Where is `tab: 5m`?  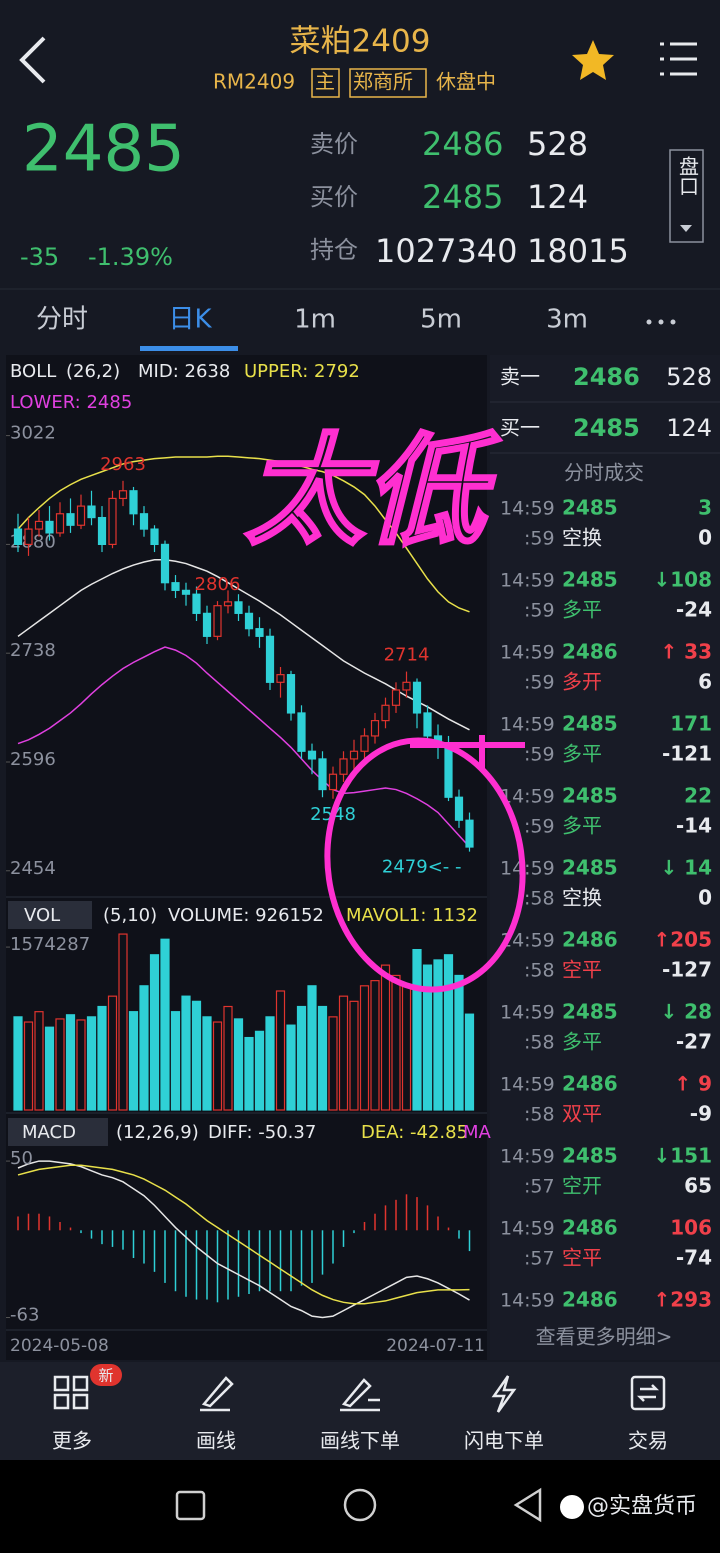
tab: 5m is located at coordinates (441, 320).